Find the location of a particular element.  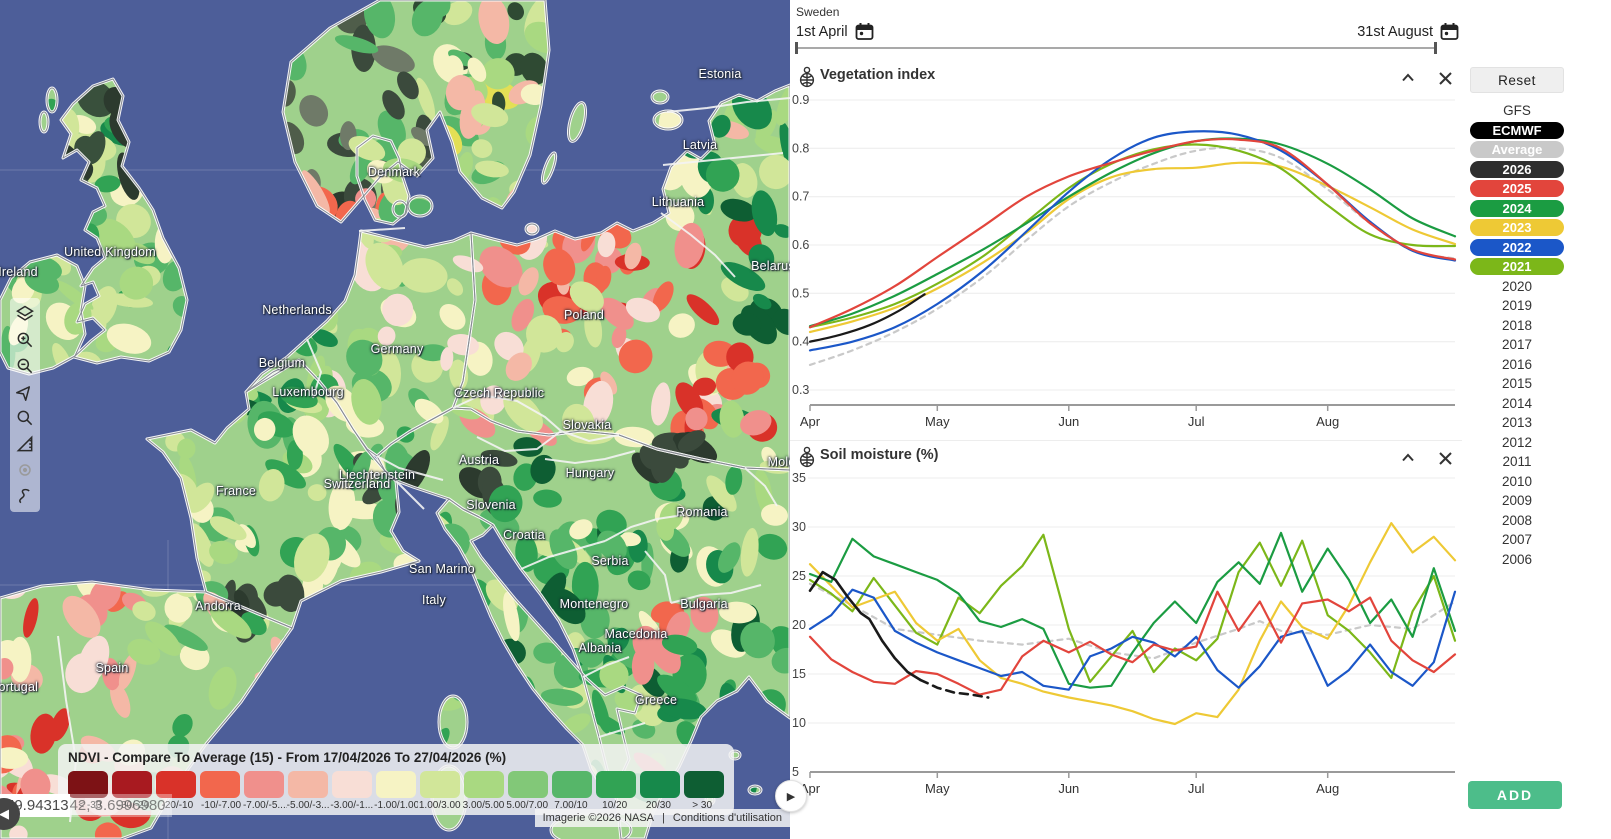

legend-item-2023: 2023 is located at coordinates (1517, 228).